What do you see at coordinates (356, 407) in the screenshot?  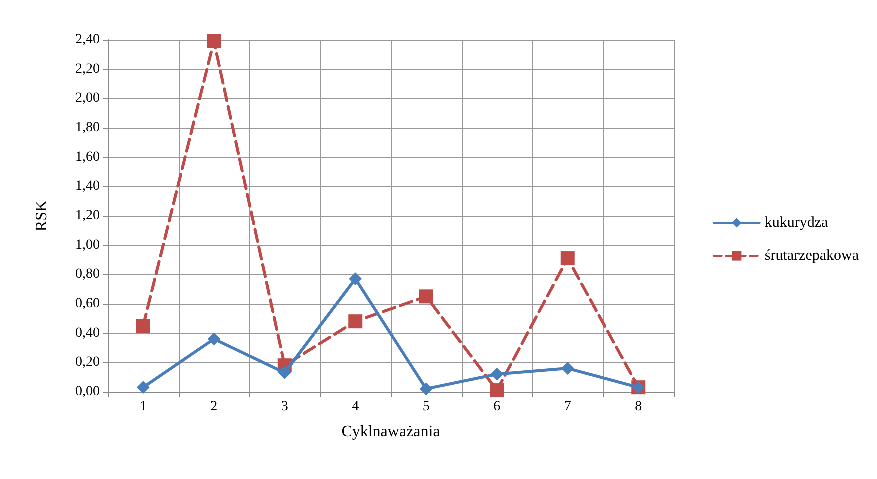 I see `x-tick-label: 4` at bounding box center [356, 407].